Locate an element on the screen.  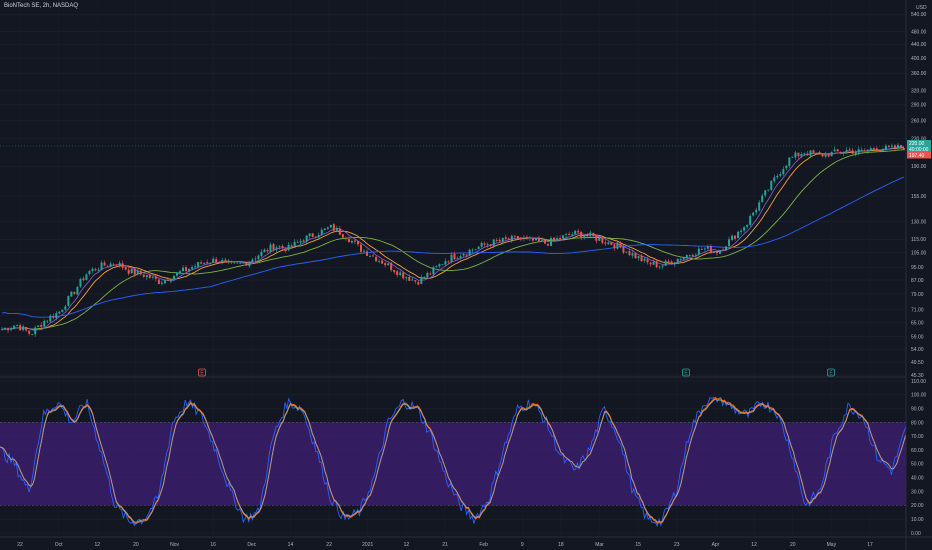
price-badge-label: 40:00:00 is located at coordinates (919, 150).